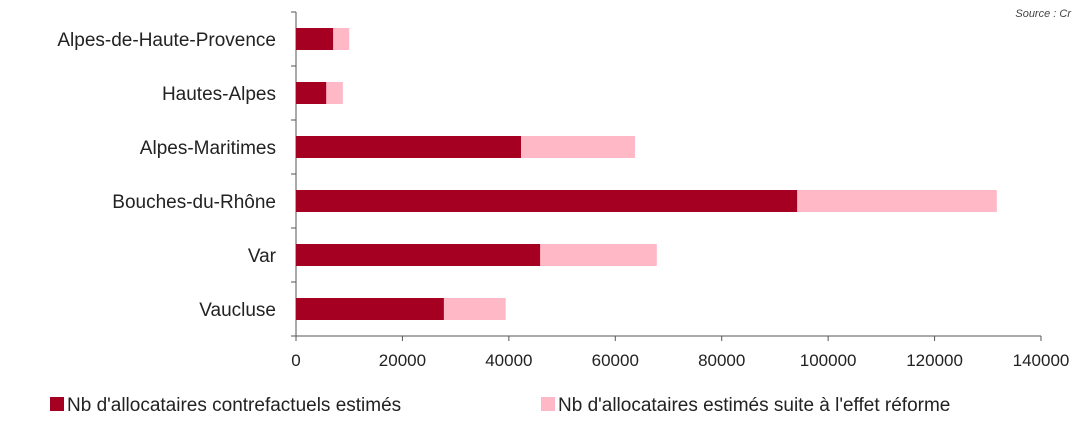  What do you see at coordinates (1041, 360) in the screenshot?
I see `x-tick-label: 140000` at bounding box center [1041, 360].